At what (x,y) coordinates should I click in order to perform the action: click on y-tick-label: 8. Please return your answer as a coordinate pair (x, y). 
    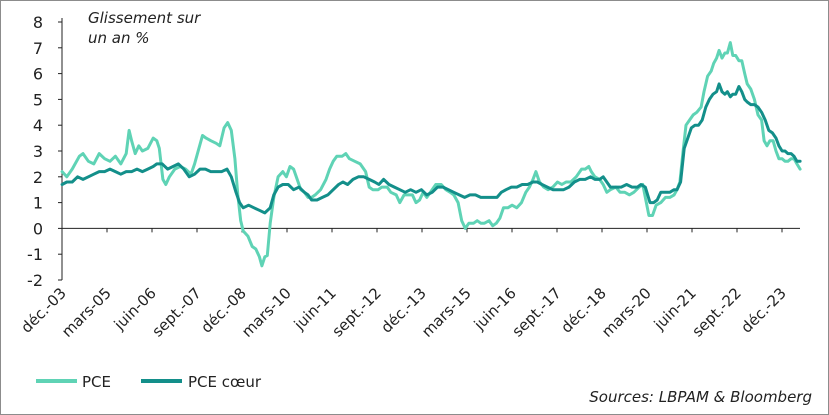
    Looking at the image, I should click on (38, 22).